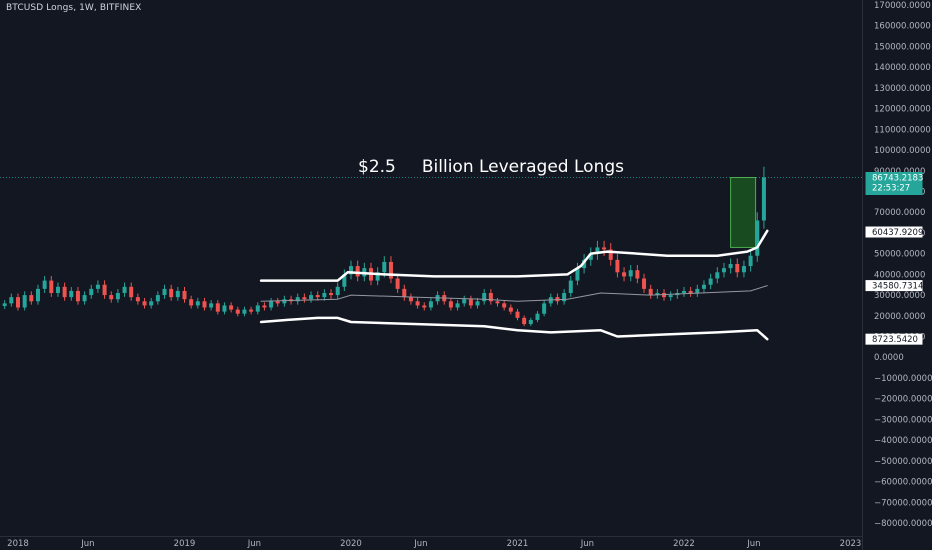 The height and width of the screenshot is (550, 932). What do you see at coordinates (514, 293) in the screenshot?
I see `basis-line` at bounding box center [514, 293].